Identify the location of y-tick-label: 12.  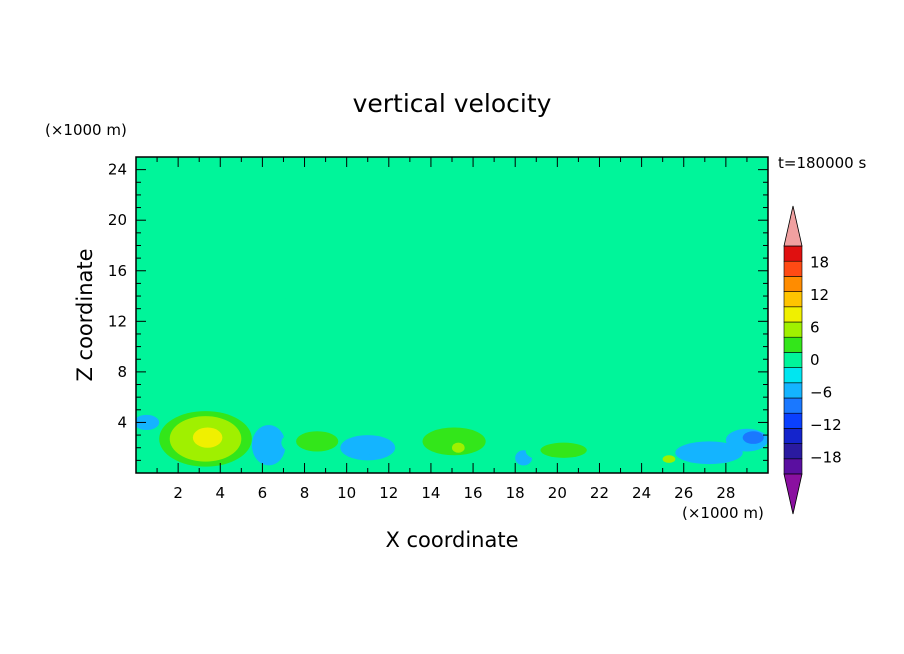
(117, 321).